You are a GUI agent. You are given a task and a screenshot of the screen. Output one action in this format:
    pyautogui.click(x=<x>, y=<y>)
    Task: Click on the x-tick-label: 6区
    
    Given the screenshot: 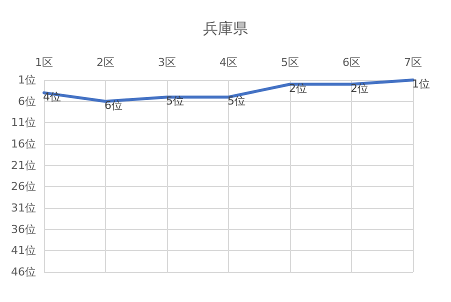 What is the action you would take?
    pyautogui.click(x=351, y=62)
    